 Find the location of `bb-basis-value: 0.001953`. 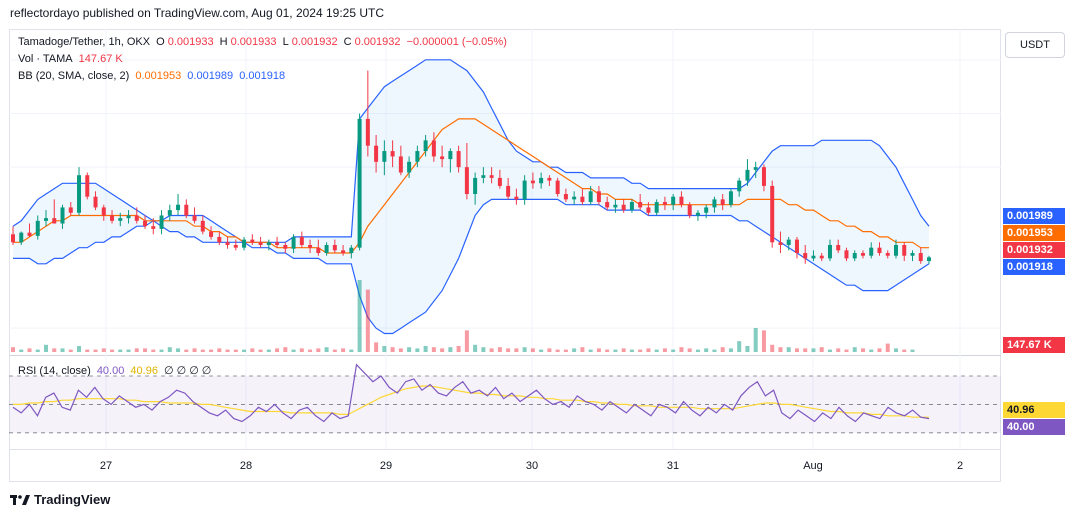

bb-basis-value: 0.001953 is located at coordinates (158, 76).